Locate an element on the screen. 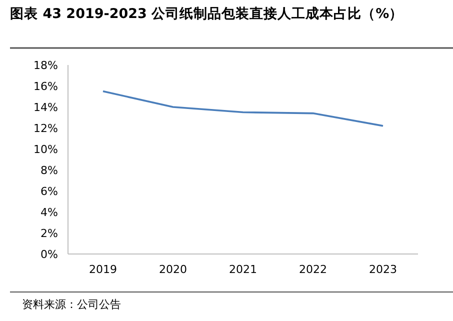 This screenshot has height=321, width=453. y-tick-label: 2% is located at coordinates (49, 233).